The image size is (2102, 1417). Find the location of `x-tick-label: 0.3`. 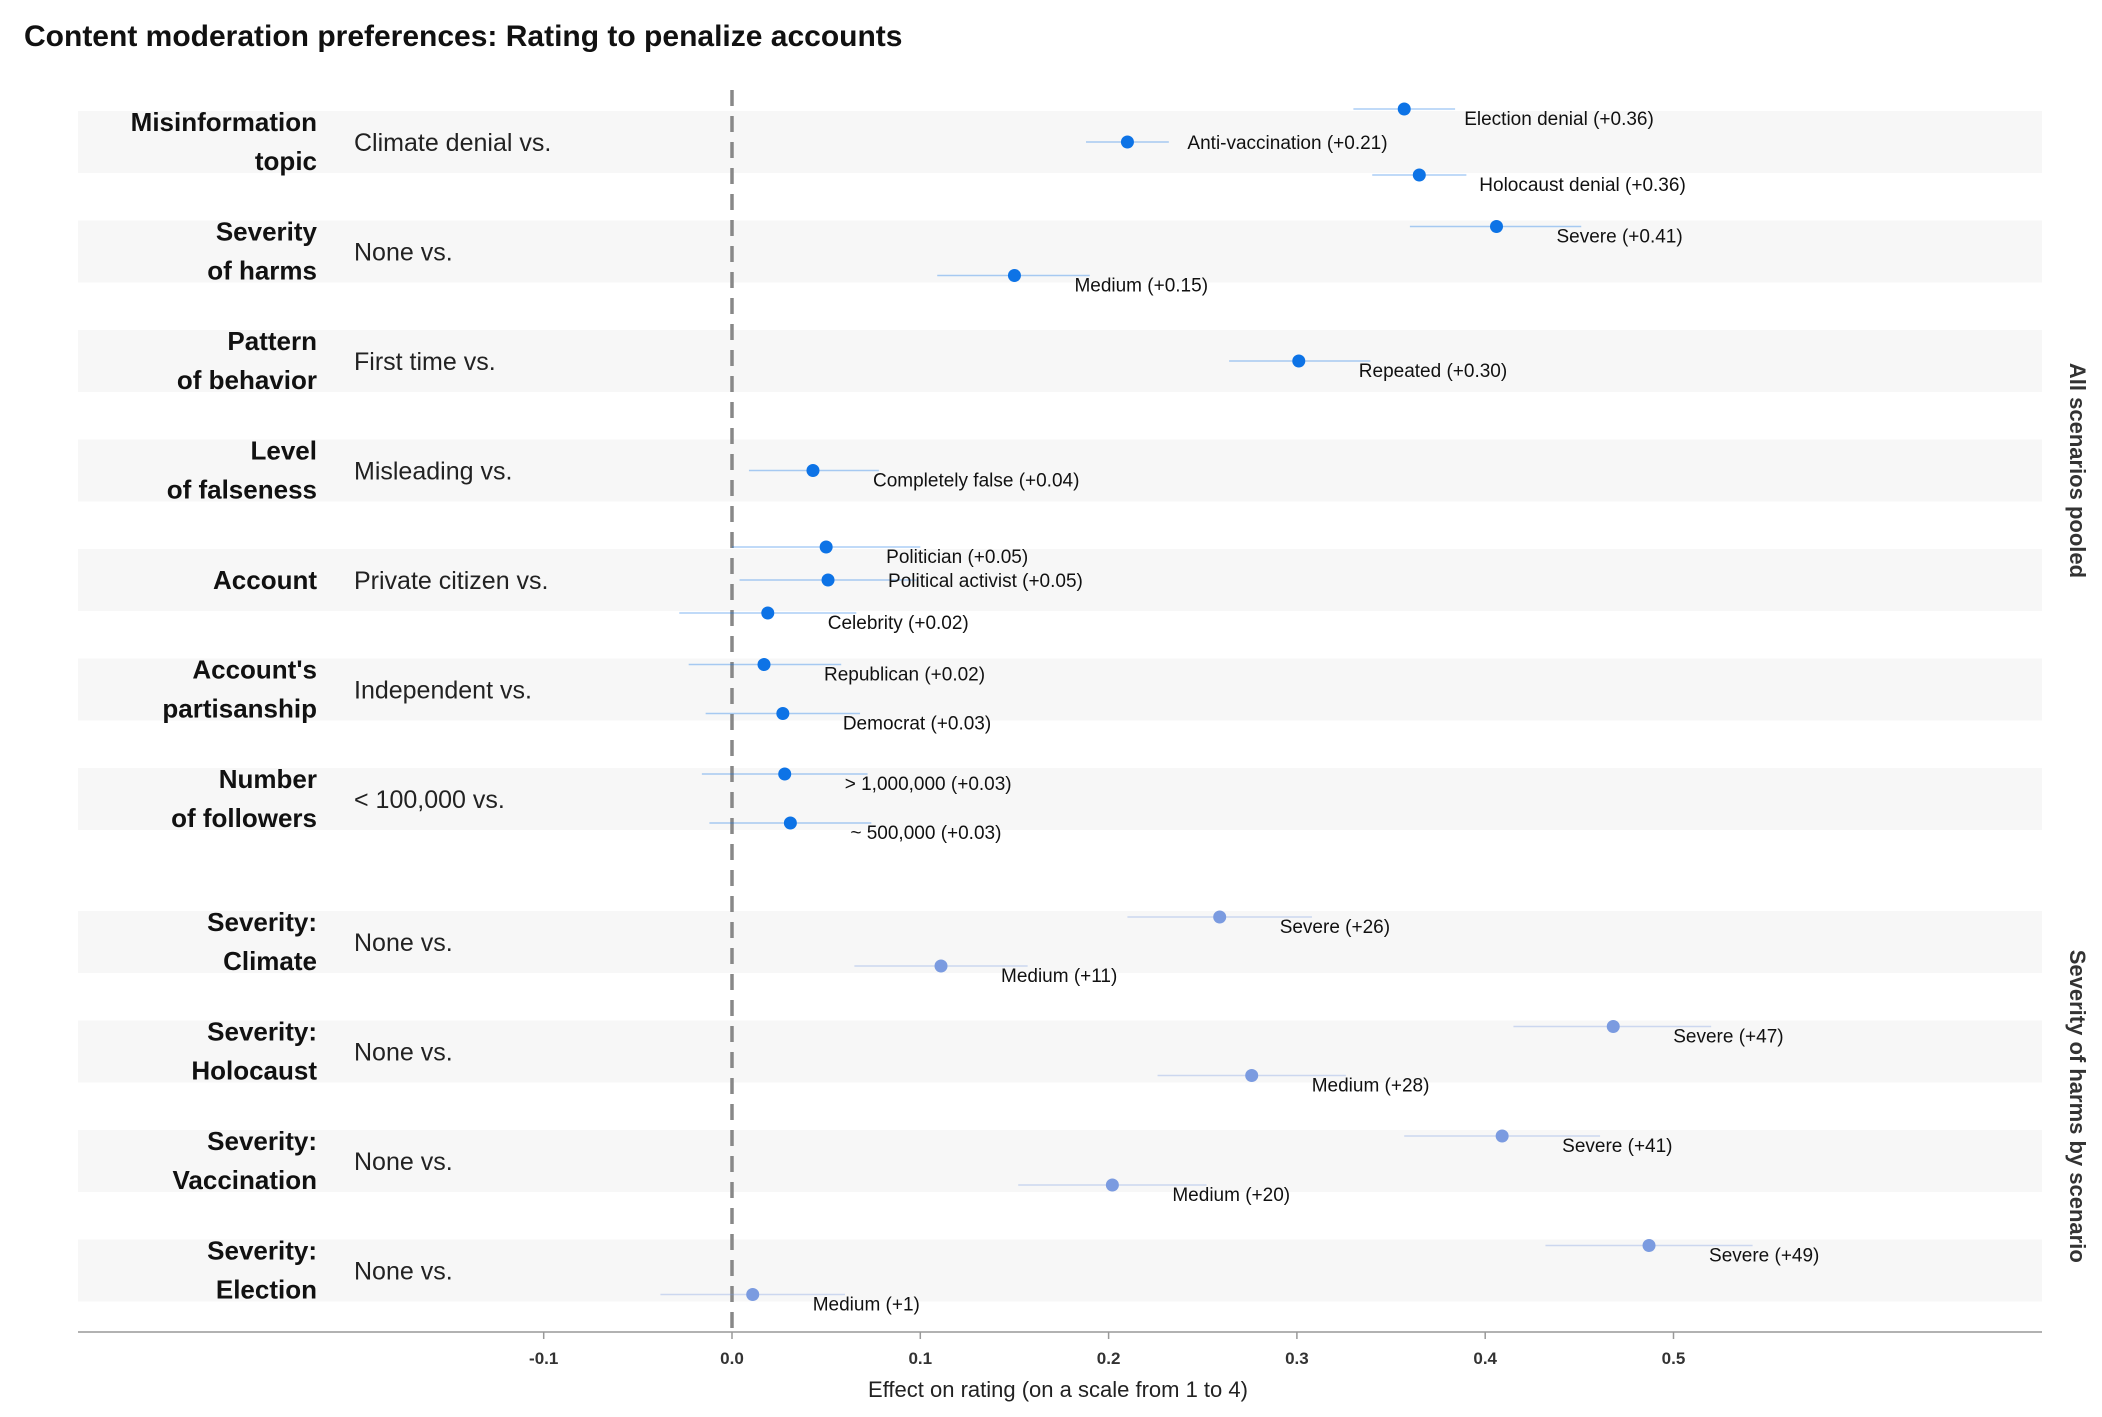

x-tick-label: 0.3 is located at coordinates (1297, 1358).